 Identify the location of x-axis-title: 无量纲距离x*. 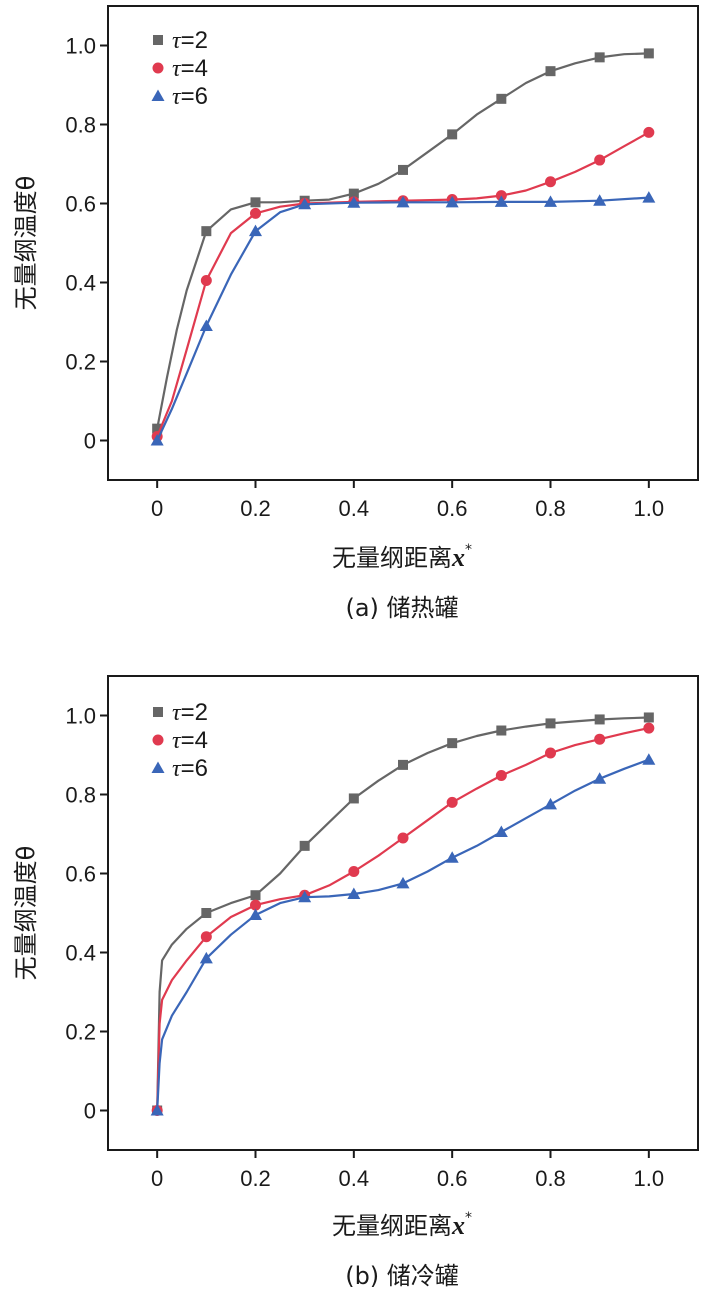
(402, 1225).